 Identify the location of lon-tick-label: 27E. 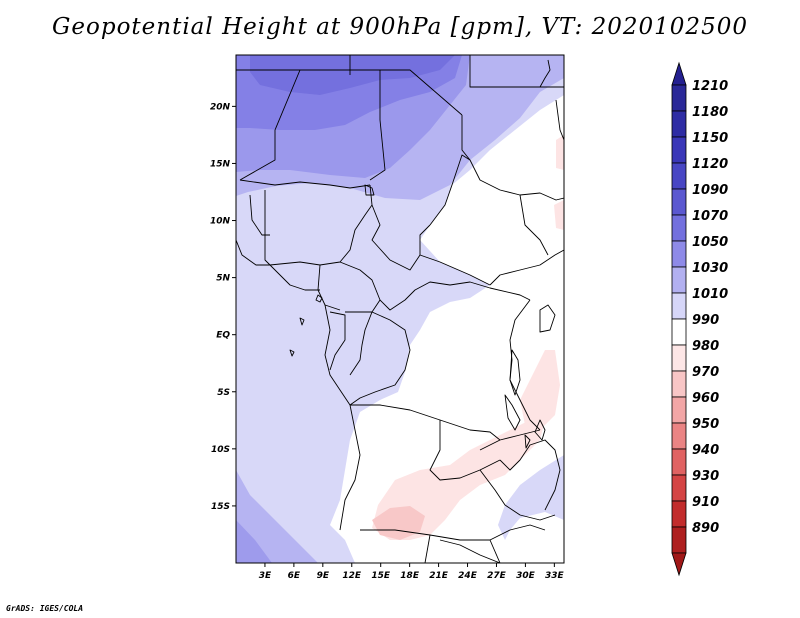
(497, 576).